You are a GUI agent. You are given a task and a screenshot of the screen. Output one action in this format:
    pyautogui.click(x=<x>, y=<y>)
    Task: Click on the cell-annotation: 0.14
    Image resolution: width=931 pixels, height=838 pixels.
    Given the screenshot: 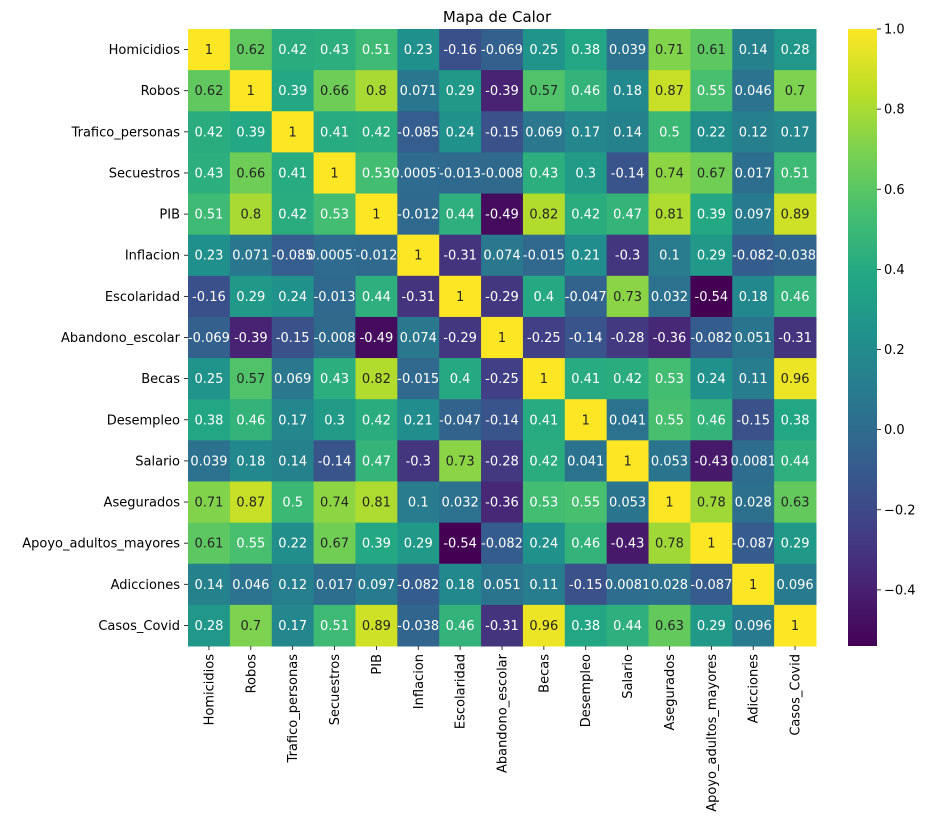 What is the action you would take?
    pyautogui.click(x=753, y=50)
    